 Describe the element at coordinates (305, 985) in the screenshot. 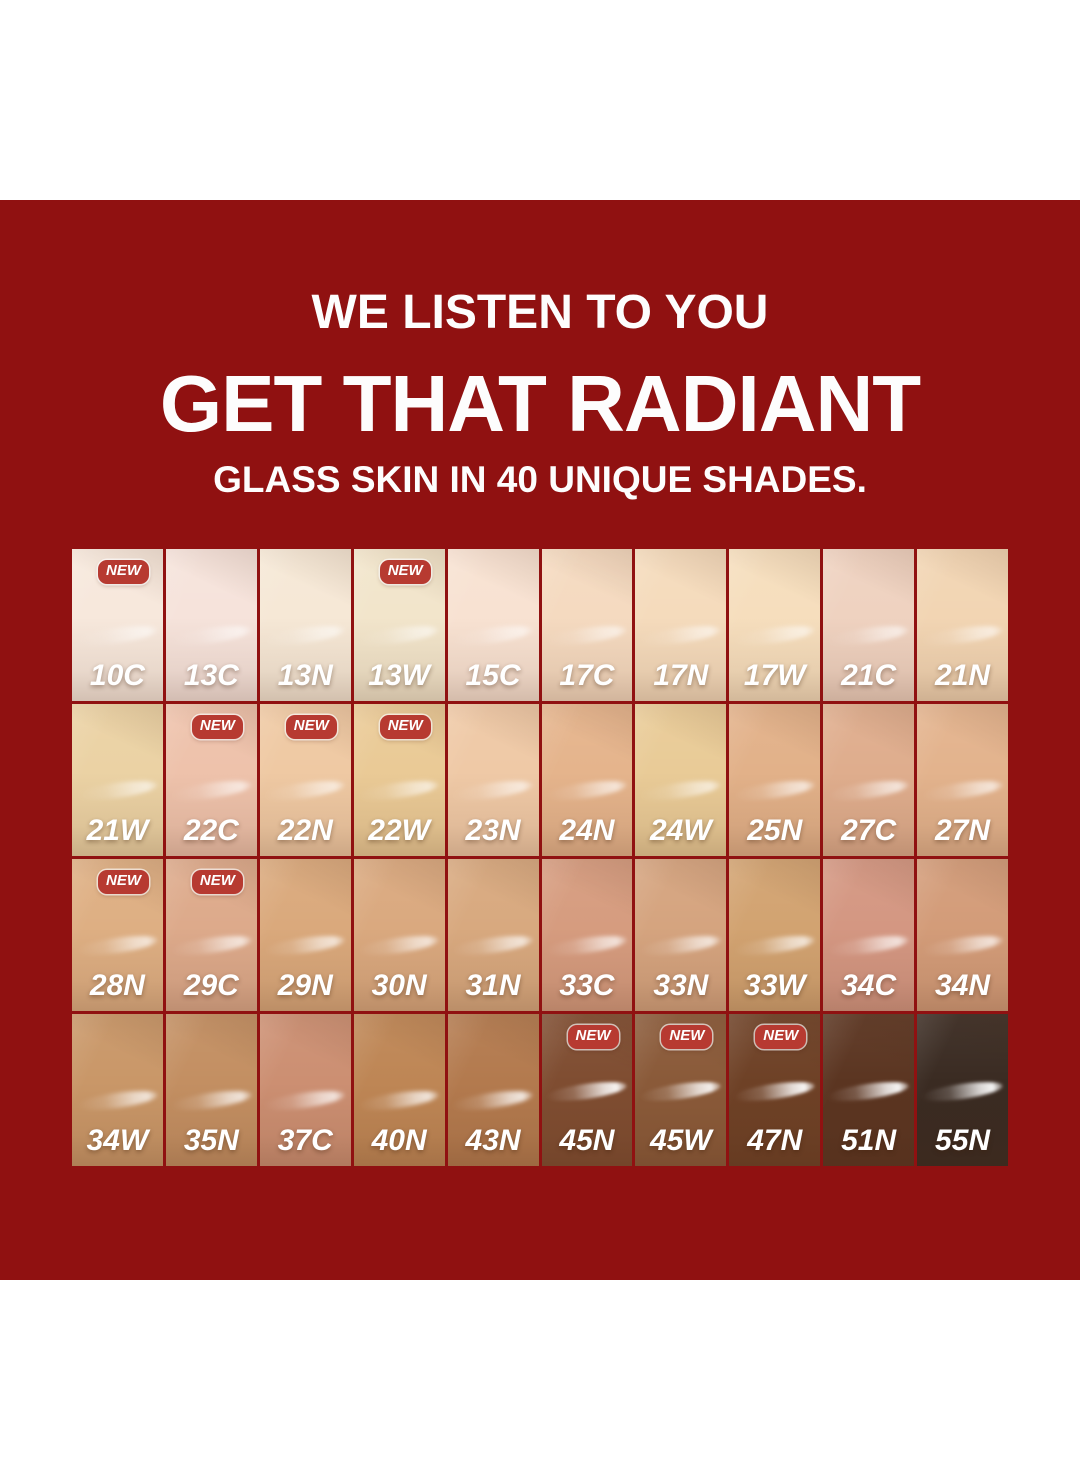

I see `shade-label: 29N` at that location.